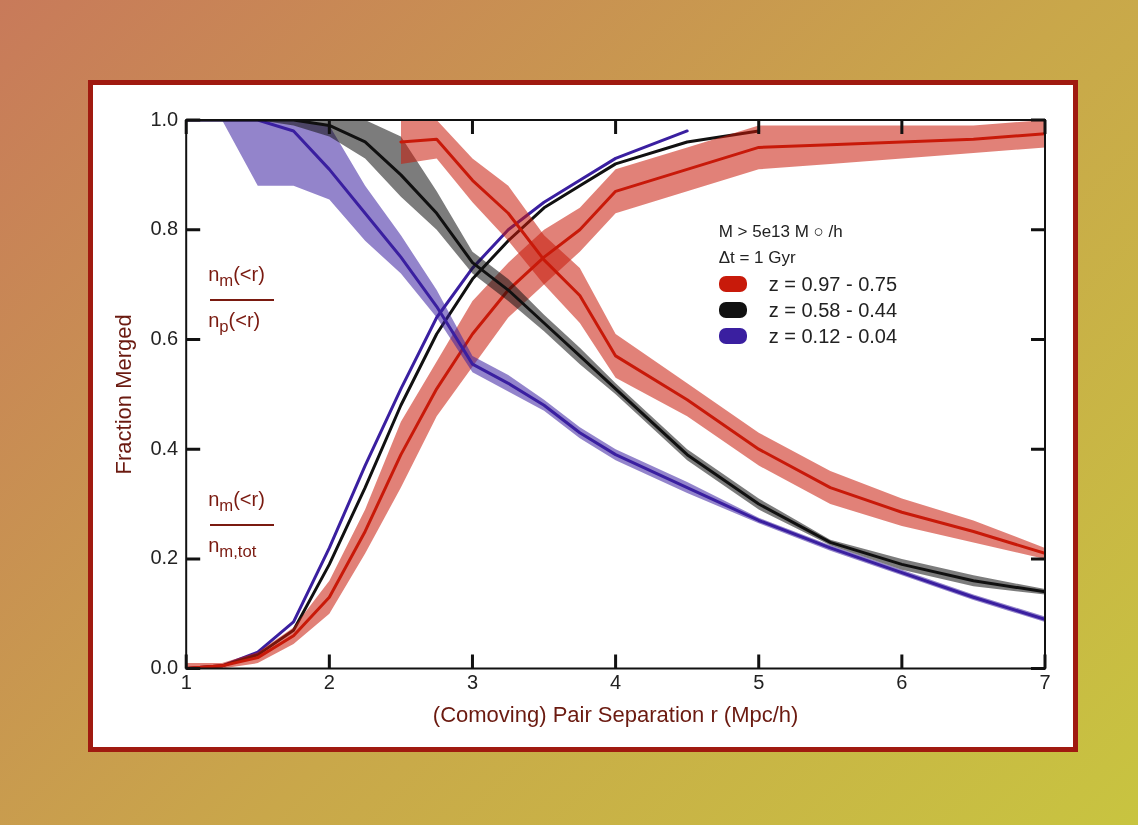  I want to click on y-tick-label: 0.8, so click(164, 228).